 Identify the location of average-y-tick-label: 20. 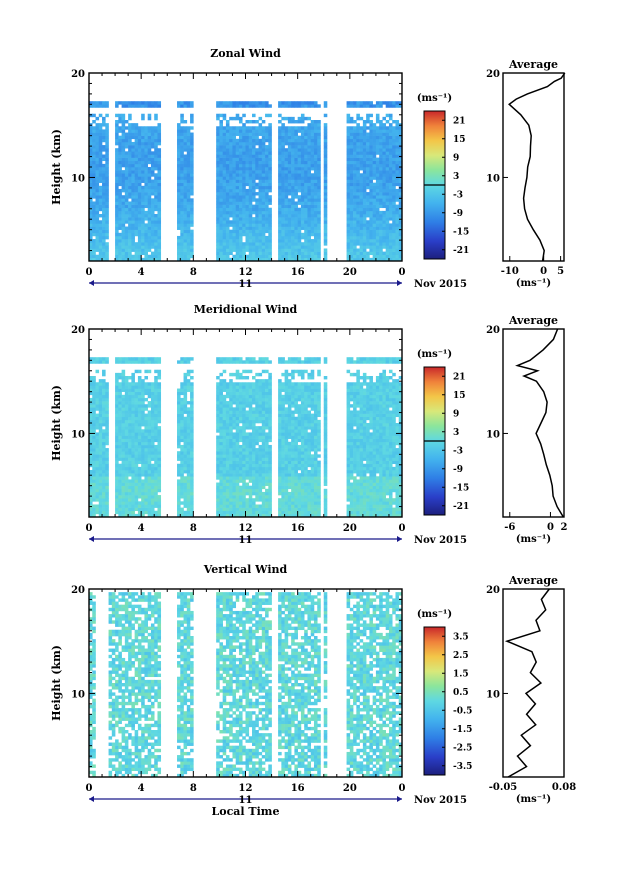
(493, 74).